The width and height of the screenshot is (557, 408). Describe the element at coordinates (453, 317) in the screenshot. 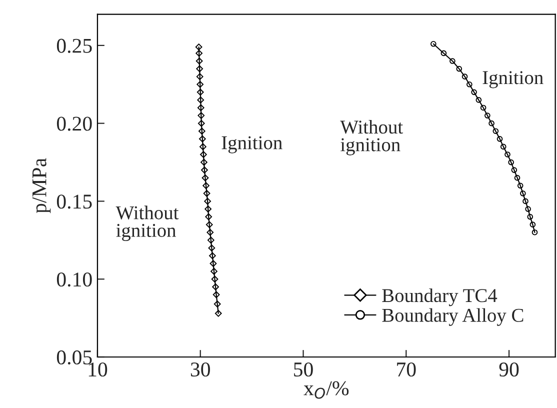

I see `legend-label: Boundary Alloy C` at that location.